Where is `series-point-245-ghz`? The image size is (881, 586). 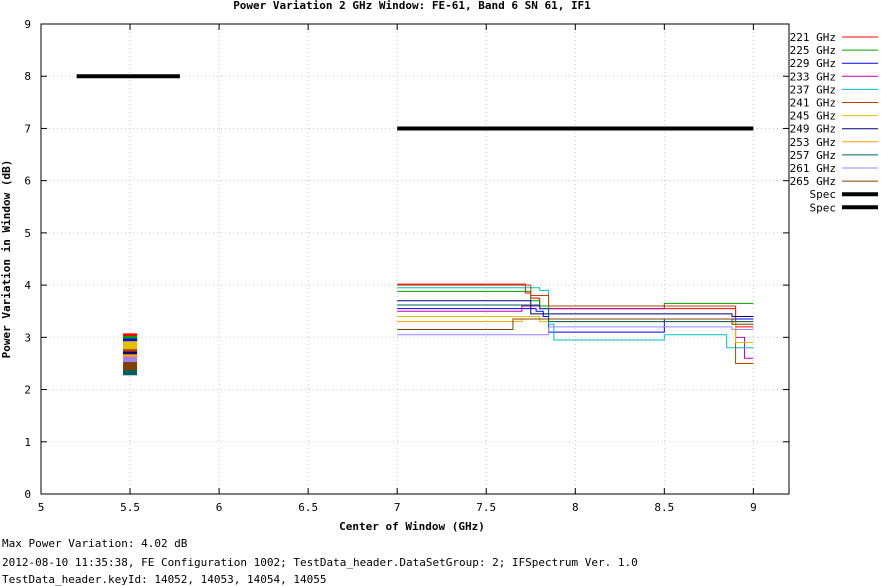 series-point-245-ghz is located at coordinates (130, 345).